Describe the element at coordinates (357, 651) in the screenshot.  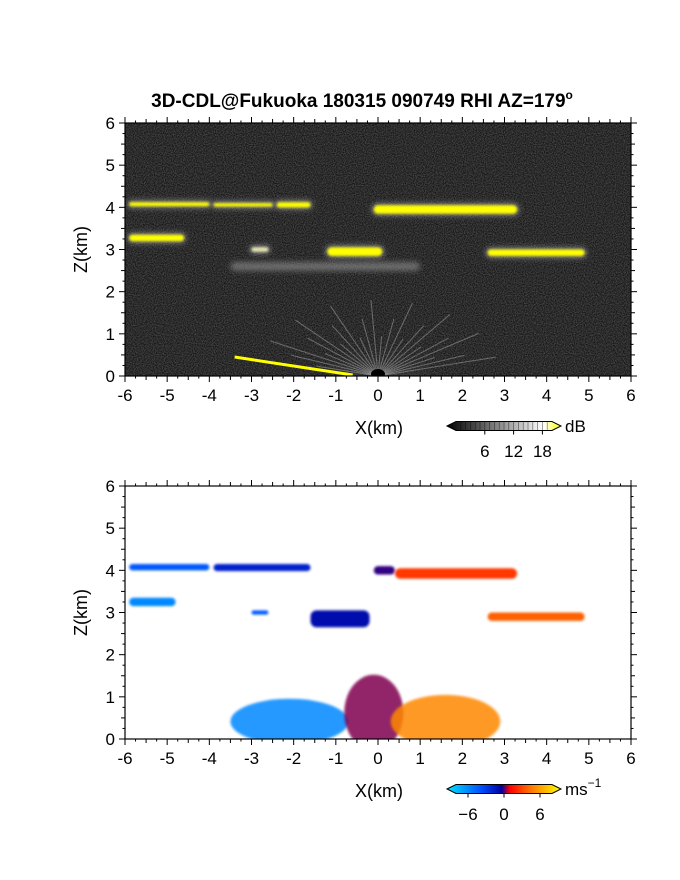
I see `data-field` at that location.